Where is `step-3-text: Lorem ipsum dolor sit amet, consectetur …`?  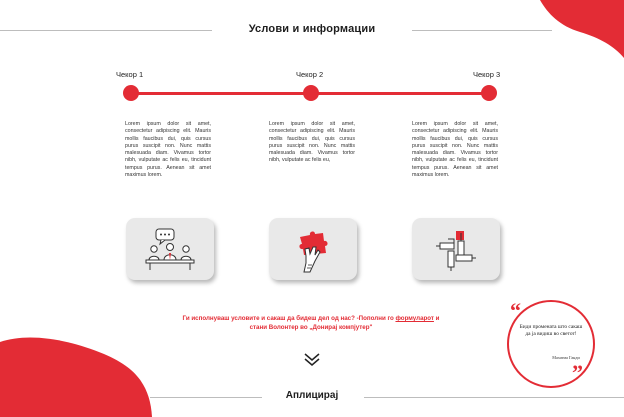 step-3-text: Lorem ipsum dolor sit amet, consectetur … is located at coordinates (455, 150).